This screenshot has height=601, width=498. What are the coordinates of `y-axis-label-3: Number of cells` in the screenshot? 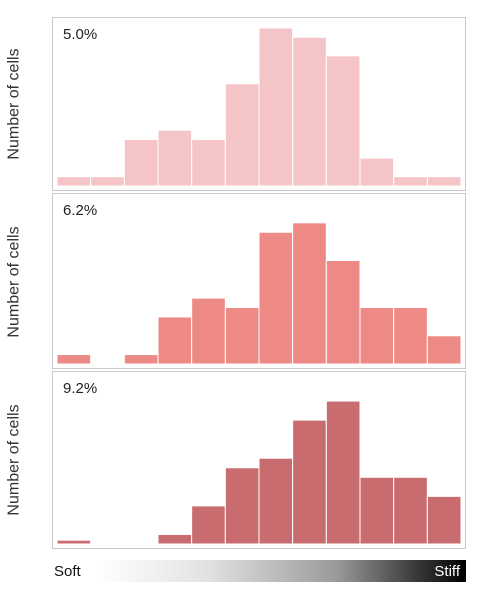 It's located at (14, 460).